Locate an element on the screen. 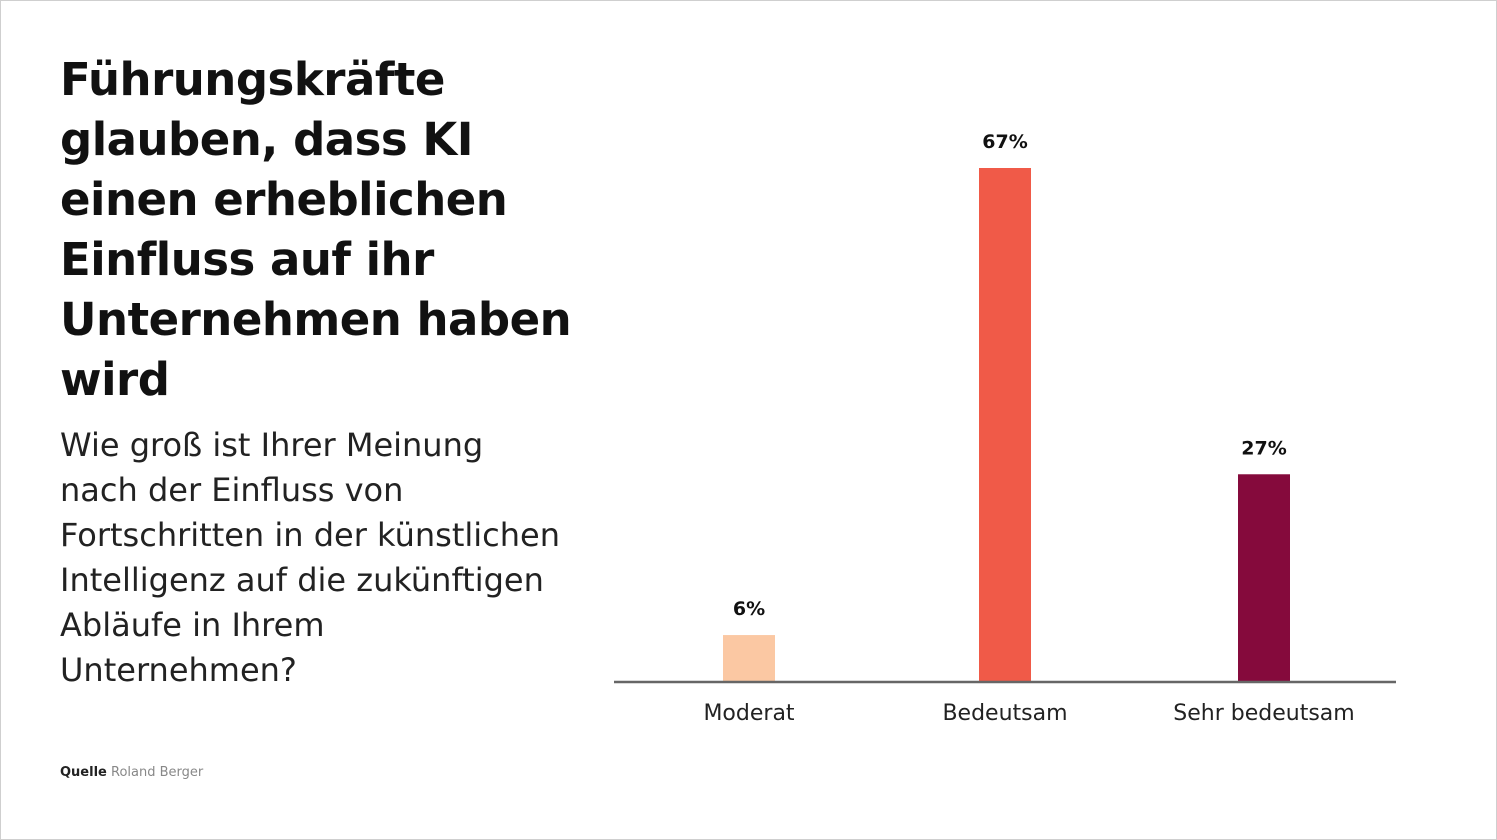  source-value: Roland Berger is located at coordinates (157, 772).